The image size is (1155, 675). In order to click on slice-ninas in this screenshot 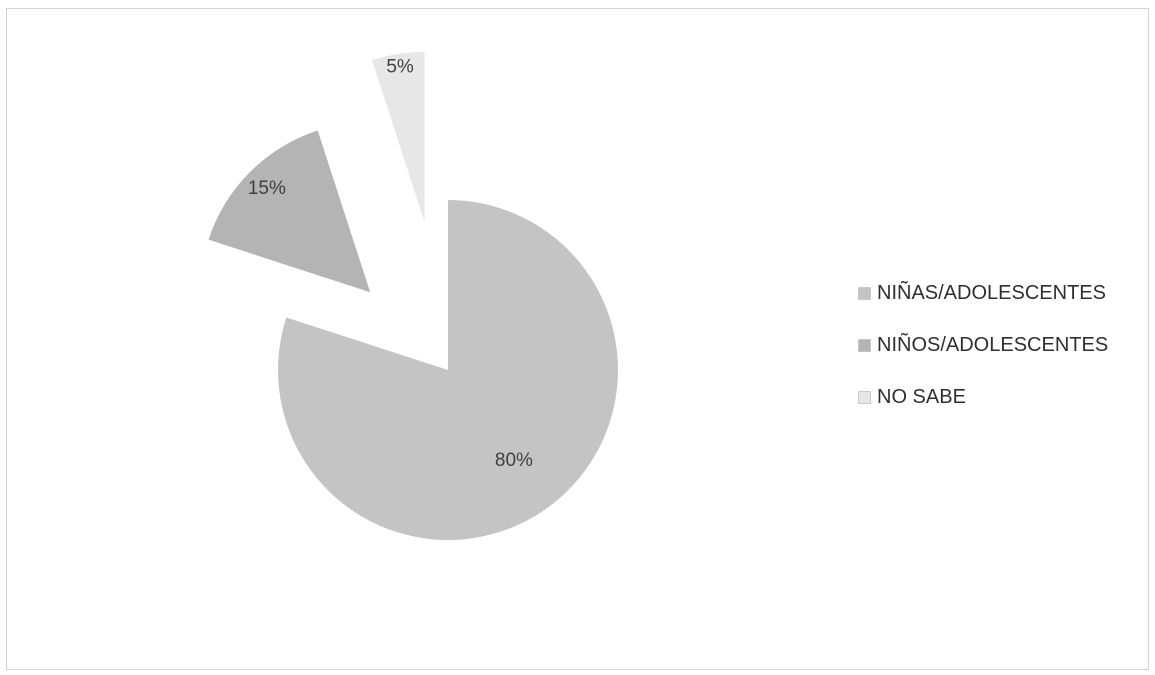, I will do `click(448, 370)`.